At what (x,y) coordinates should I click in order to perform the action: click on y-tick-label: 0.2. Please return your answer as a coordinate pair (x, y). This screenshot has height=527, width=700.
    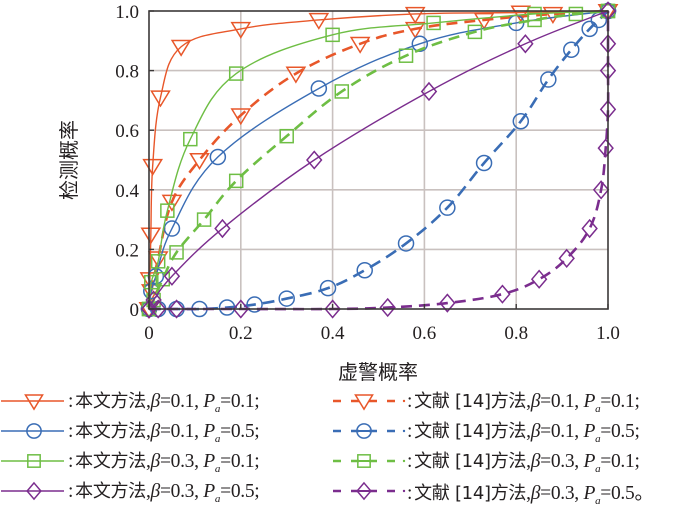
    Looking at the image, I should click on (127, 250).